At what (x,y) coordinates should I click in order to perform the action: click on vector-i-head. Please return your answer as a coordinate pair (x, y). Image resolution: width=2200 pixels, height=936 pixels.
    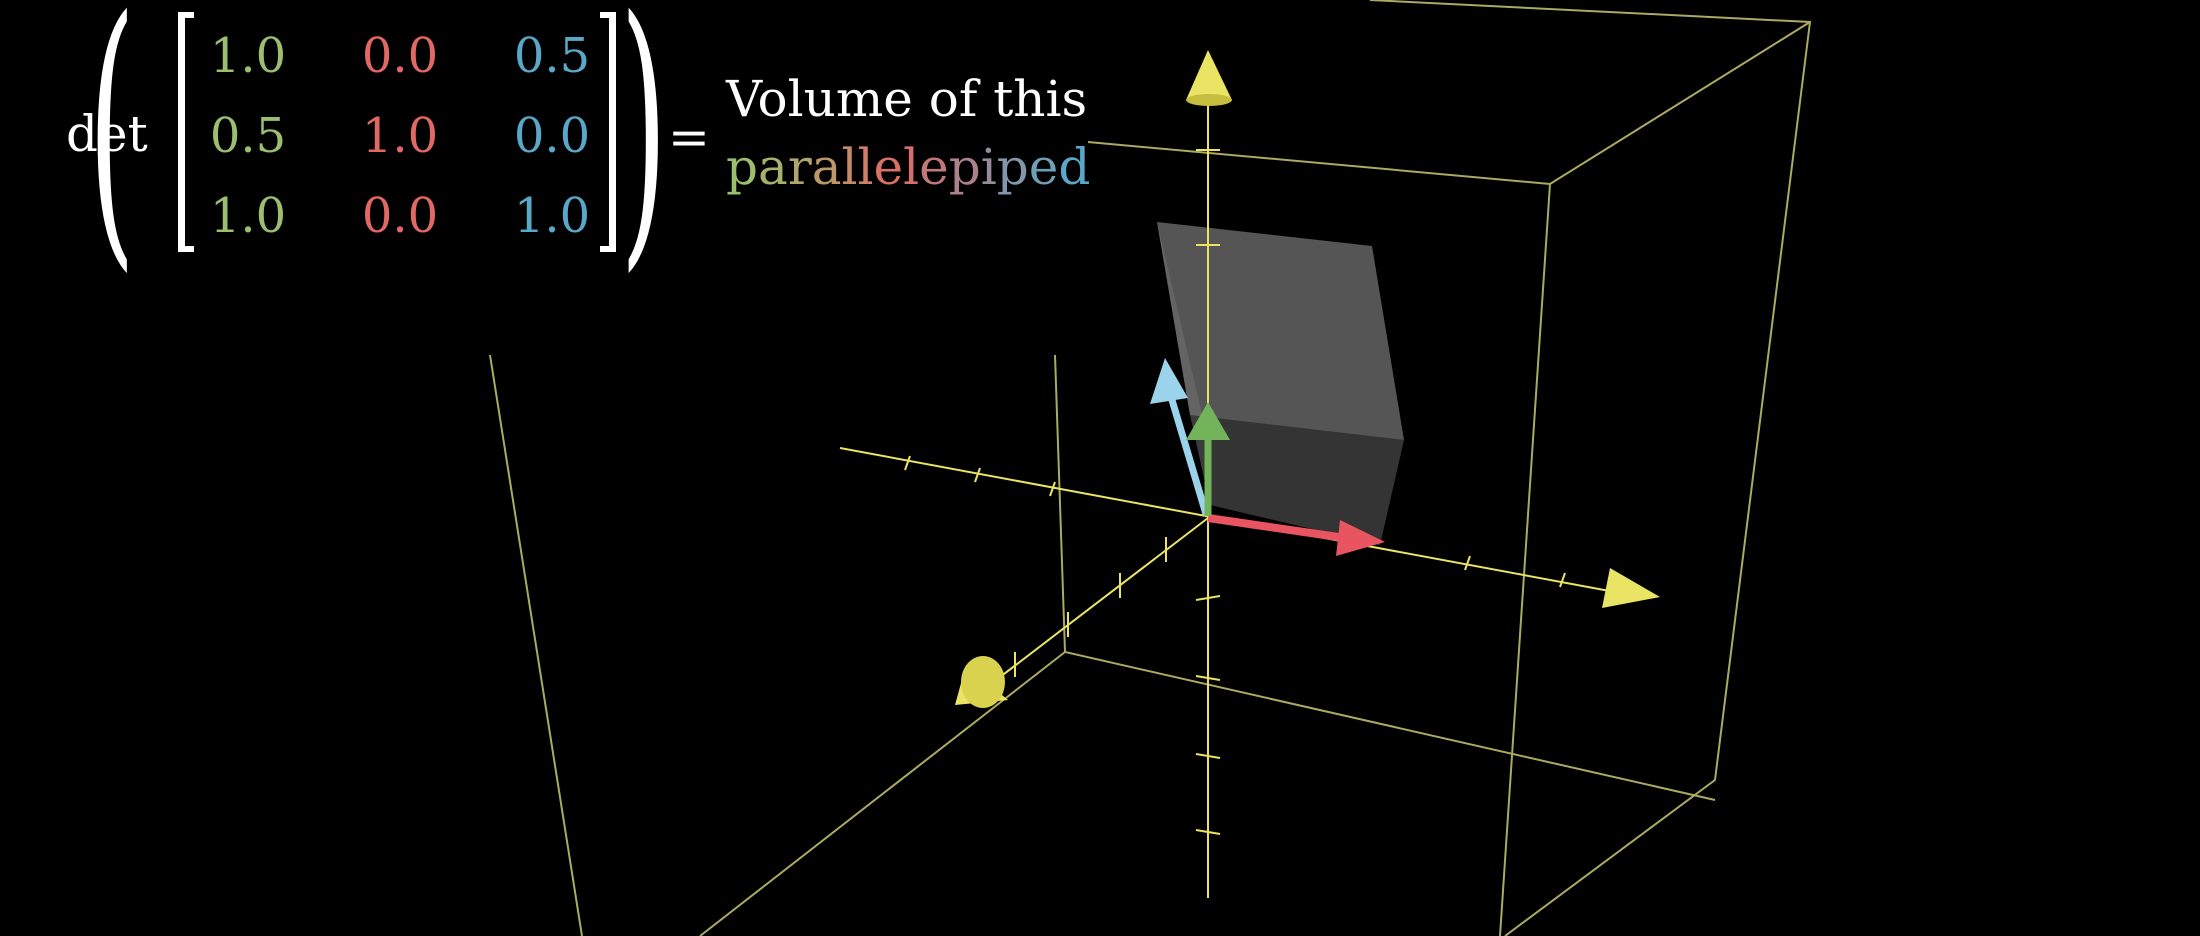
    Looking at the image, I should click on (1360, 538).